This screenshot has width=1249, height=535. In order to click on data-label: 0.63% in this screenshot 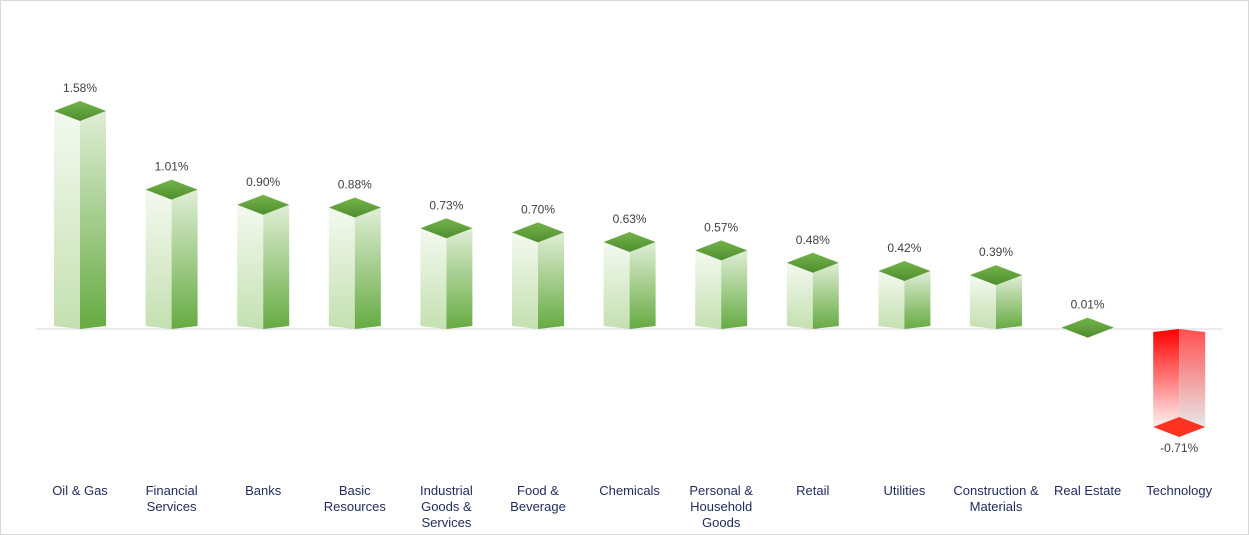, I will do `click(630, 219)`.